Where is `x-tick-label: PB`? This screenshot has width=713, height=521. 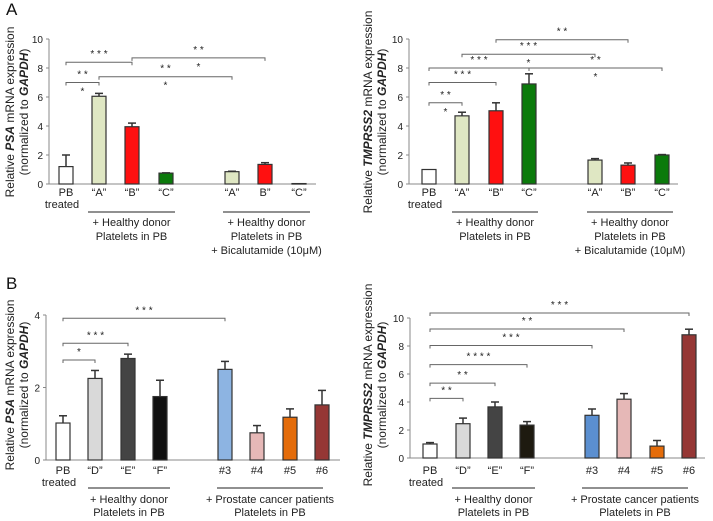
x-tick-label: PB is located at coordinates (66, 193).